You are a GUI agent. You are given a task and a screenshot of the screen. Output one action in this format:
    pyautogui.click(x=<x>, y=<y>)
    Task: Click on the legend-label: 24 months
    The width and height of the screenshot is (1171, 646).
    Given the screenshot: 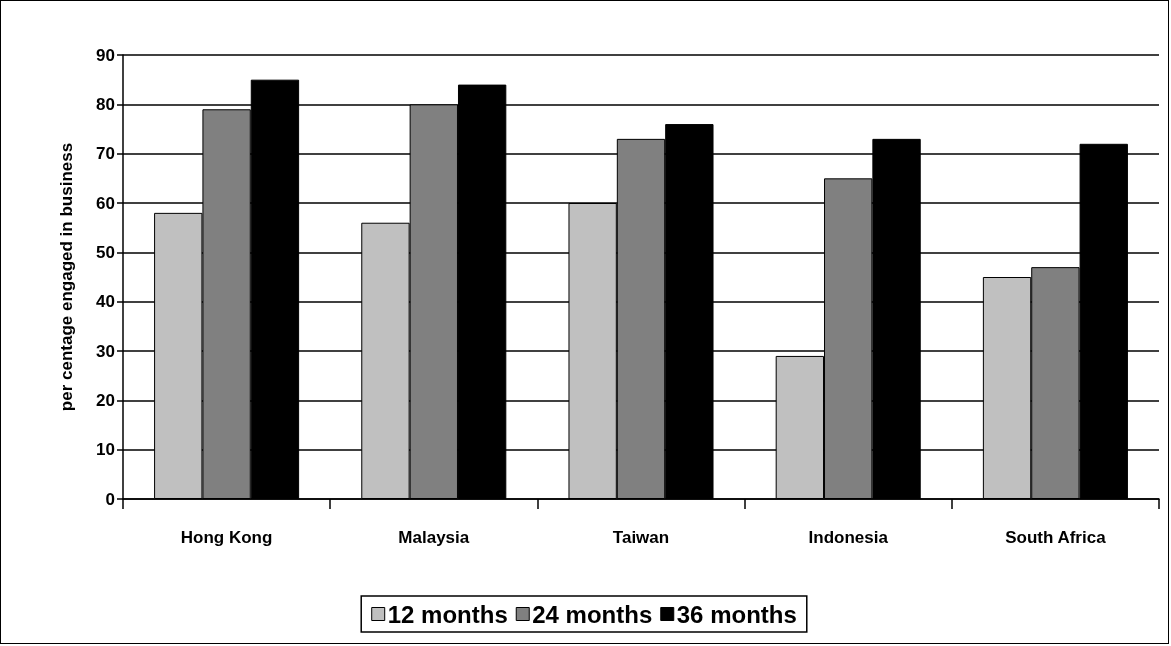 What is the action you would take?
    pyautogui.click(x=592, y=614)
    